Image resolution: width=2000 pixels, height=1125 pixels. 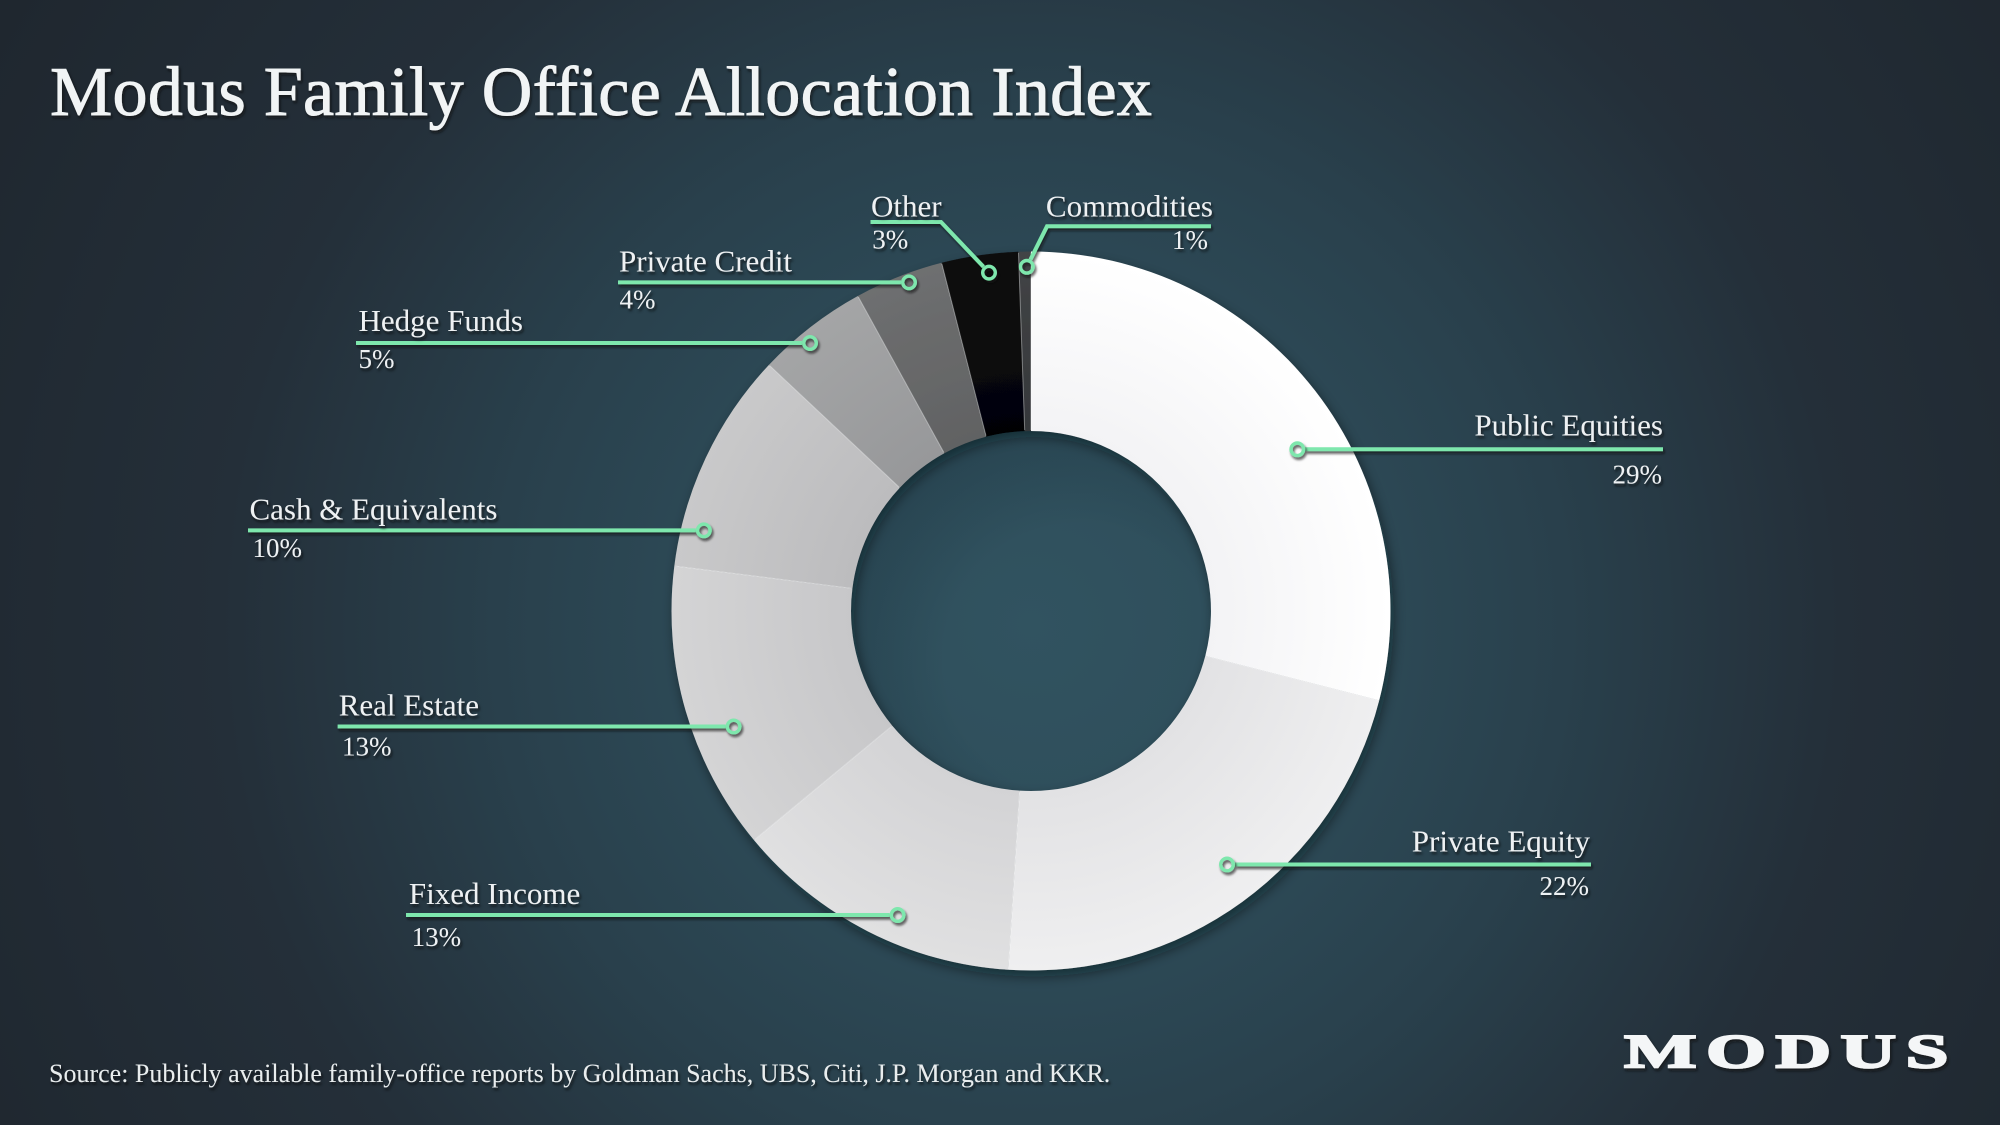 What do you see at coordinates (441, 320) in the screenshot?
I see `svg-text: Hedge Funds` at bounding box center [441, 320].